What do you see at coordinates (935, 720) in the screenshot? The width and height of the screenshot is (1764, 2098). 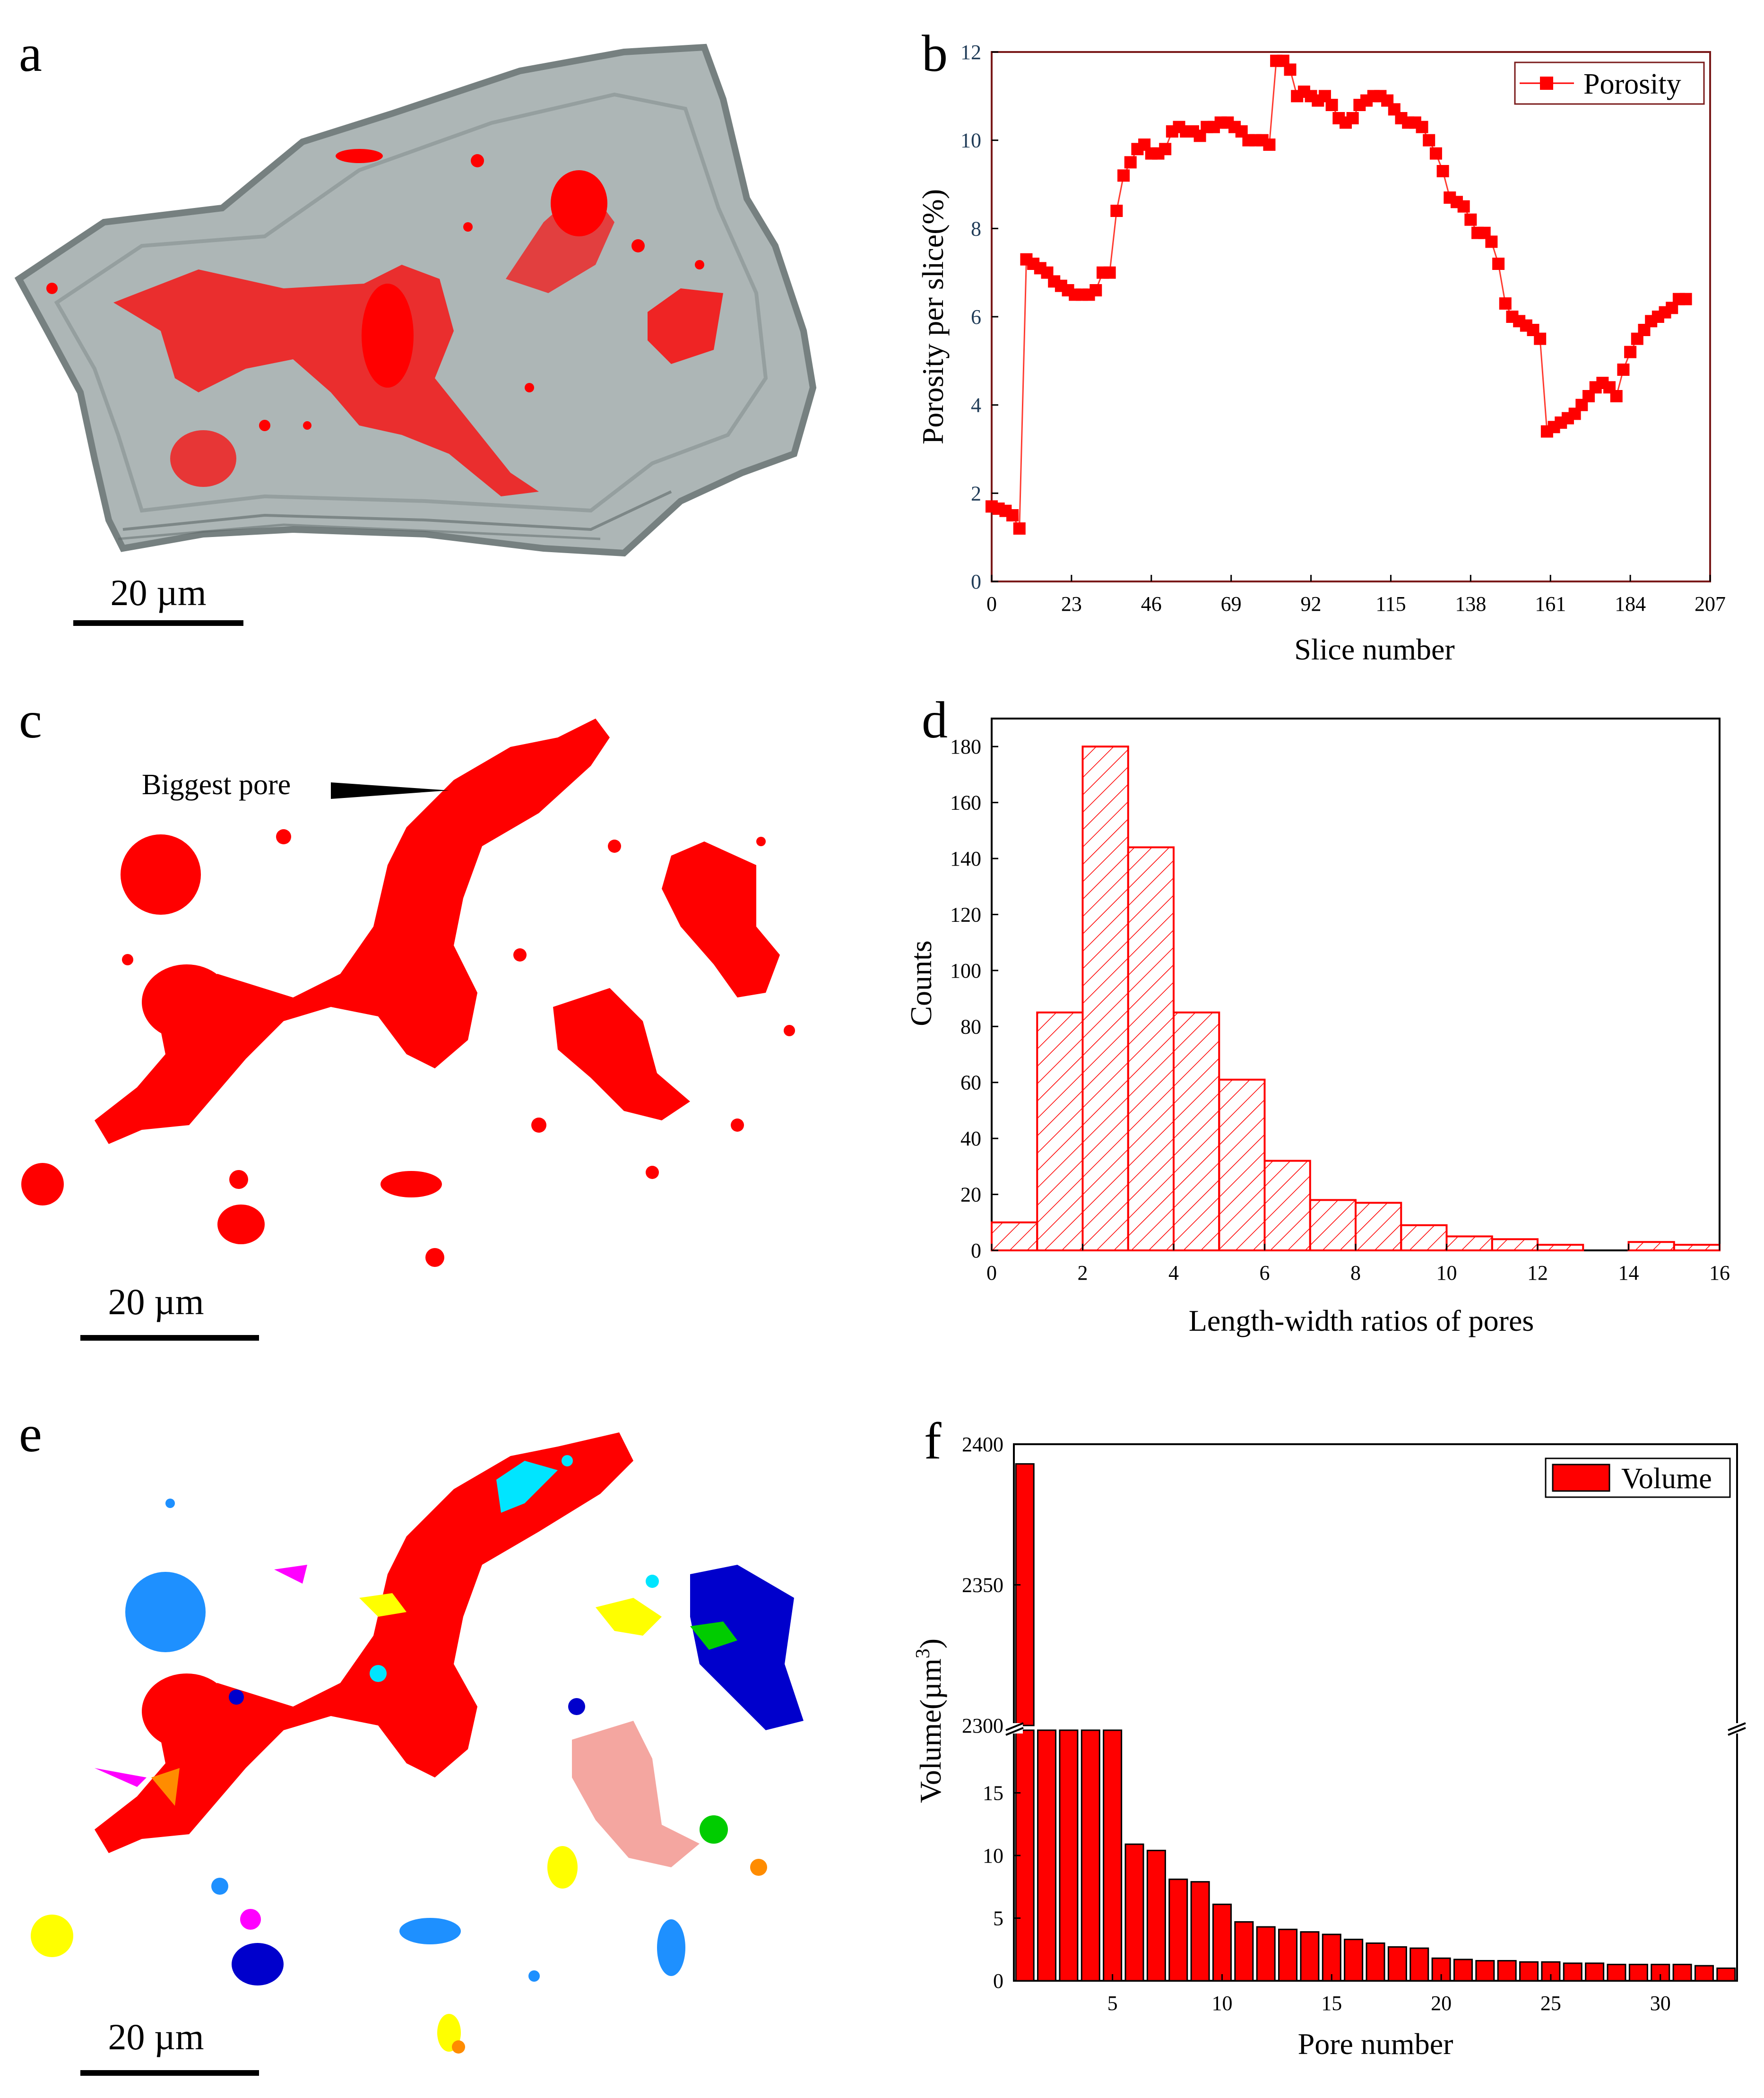 I see `panel-letter-d: d` at bounding box center [935, 720].